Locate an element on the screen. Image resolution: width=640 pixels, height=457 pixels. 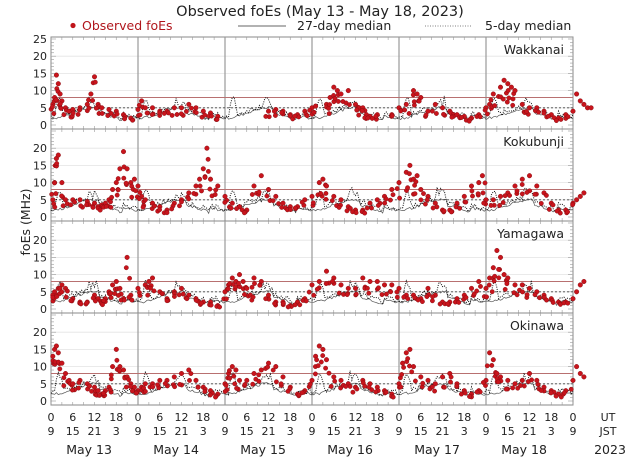
ut-tick-label: 18 is located at coordinates (116, 417).